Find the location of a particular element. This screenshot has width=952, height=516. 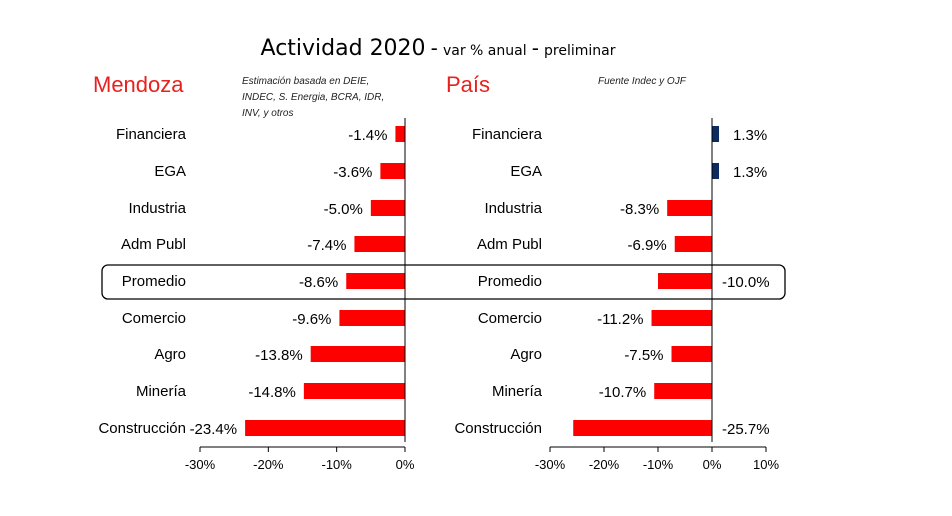

source-note: INDEC, S. Energia, BCRA, IDR, is located at coordinates (313, 97).